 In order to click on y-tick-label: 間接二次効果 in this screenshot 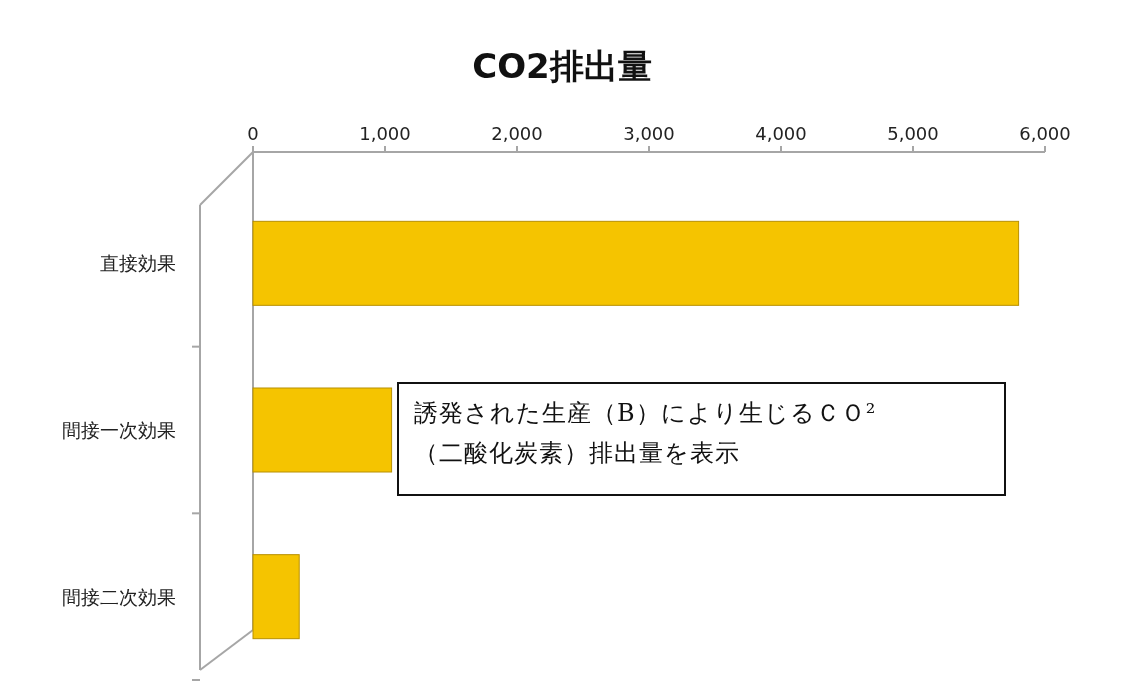, I will do `click(119, 596)`.